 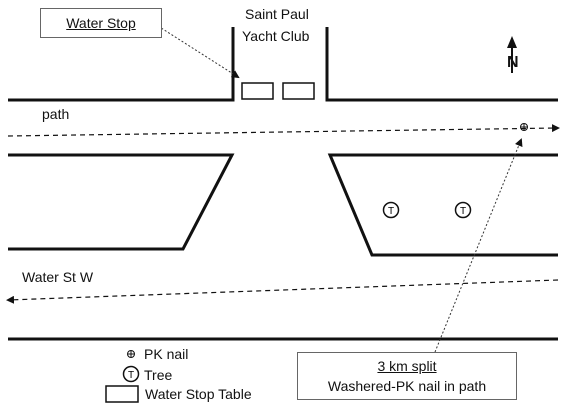 What do you see at coordinates (121, 64) in the screenshot?
I see `curb-top-left` at bounding box center [121, 64].